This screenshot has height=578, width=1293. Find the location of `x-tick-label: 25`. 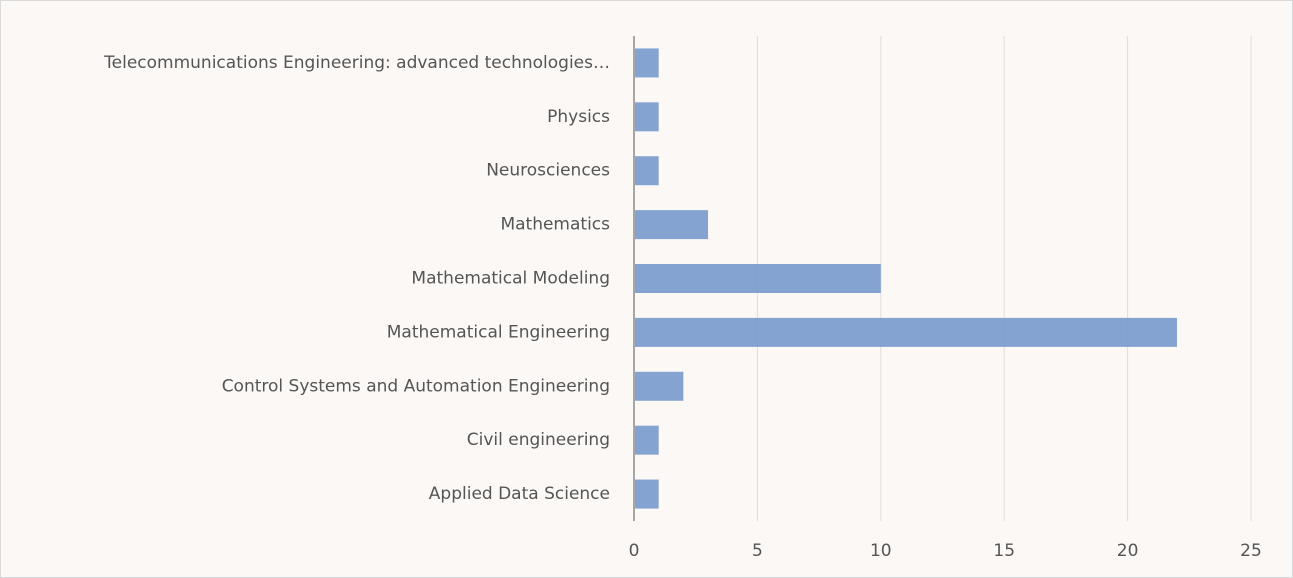

x-tick-label: 25 is located at coordinates (1251, 551).